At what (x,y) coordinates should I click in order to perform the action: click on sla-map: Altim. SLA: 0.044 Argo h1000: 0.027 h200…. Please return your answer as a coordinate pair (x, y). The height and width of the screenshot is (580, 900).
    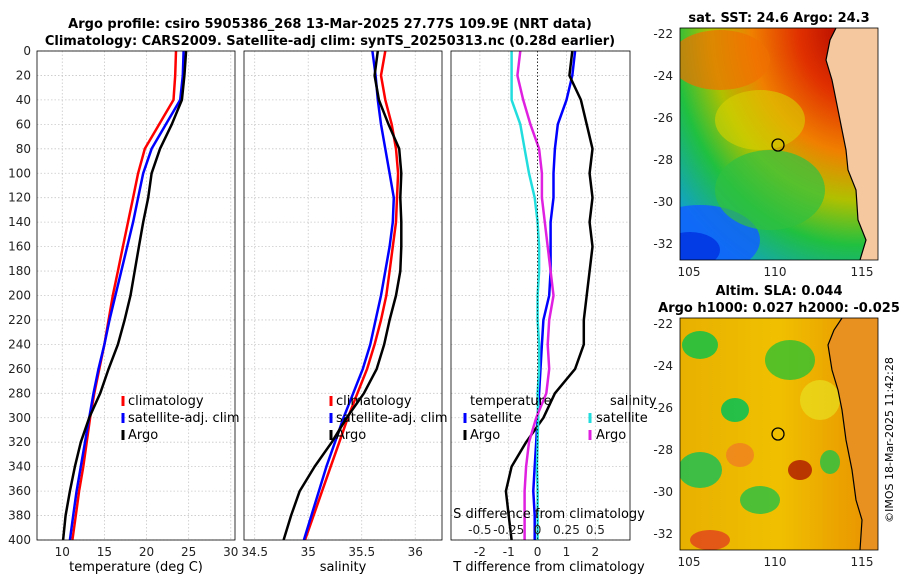
    Looking at the image, I should click on (776, 426).